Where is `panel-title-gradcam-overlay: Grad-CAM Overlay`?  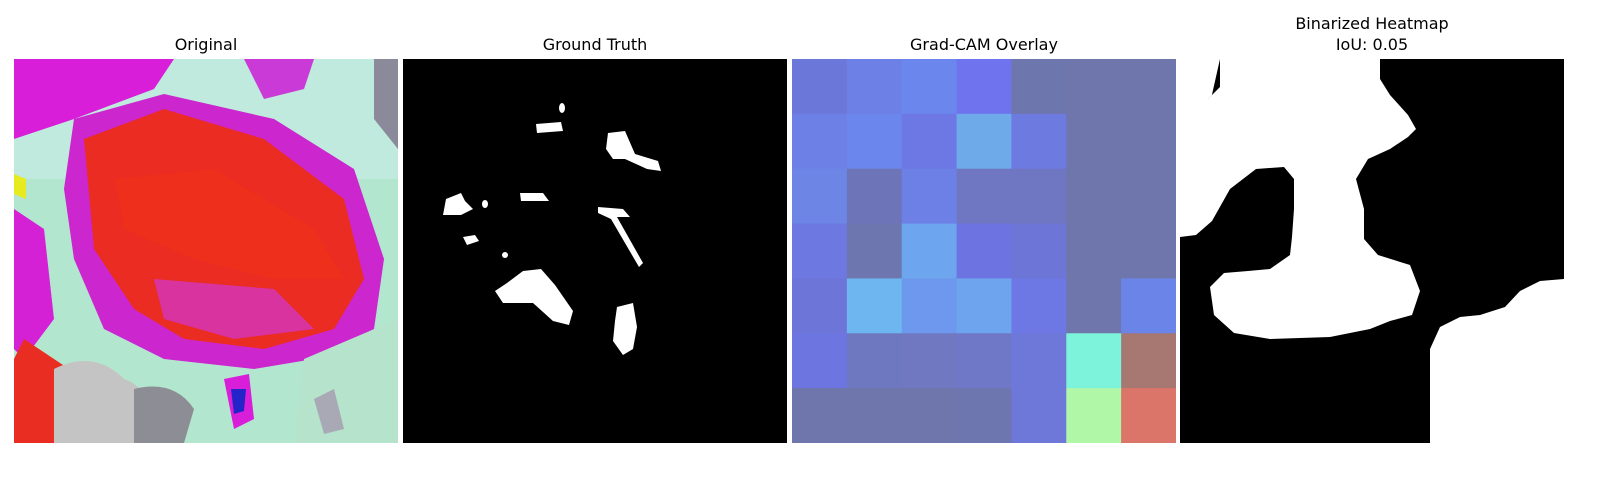
panel-title-gradcam-overlay: Grad-CAM Overlay is located at coordinates (984, 44).